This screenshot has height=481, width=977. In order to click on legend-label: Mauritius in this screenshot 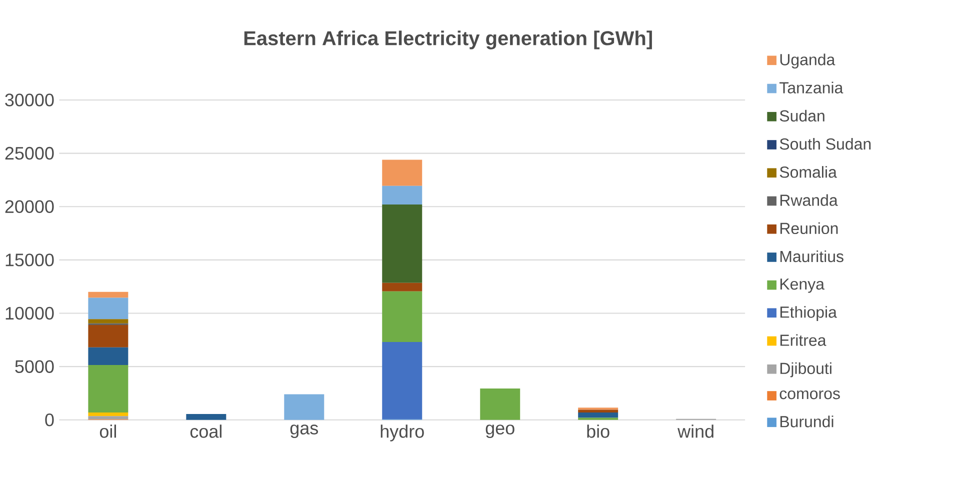, I will do `click(812, 256)`.